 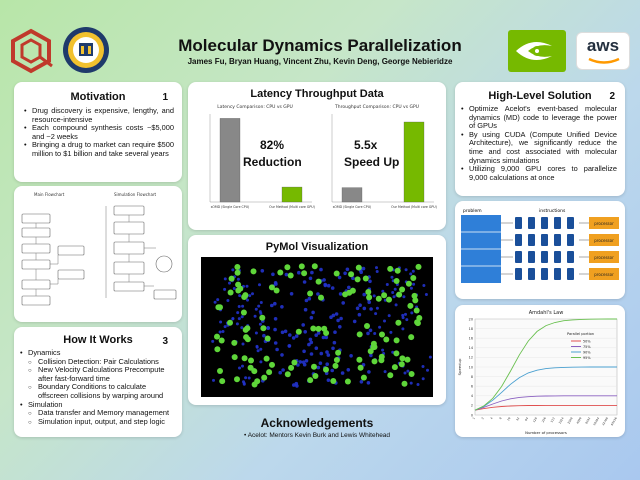 What do you see at coordinates (544, 419) in the screenshot?
I see `tick-label: 256` at bounding box center [544, 419].